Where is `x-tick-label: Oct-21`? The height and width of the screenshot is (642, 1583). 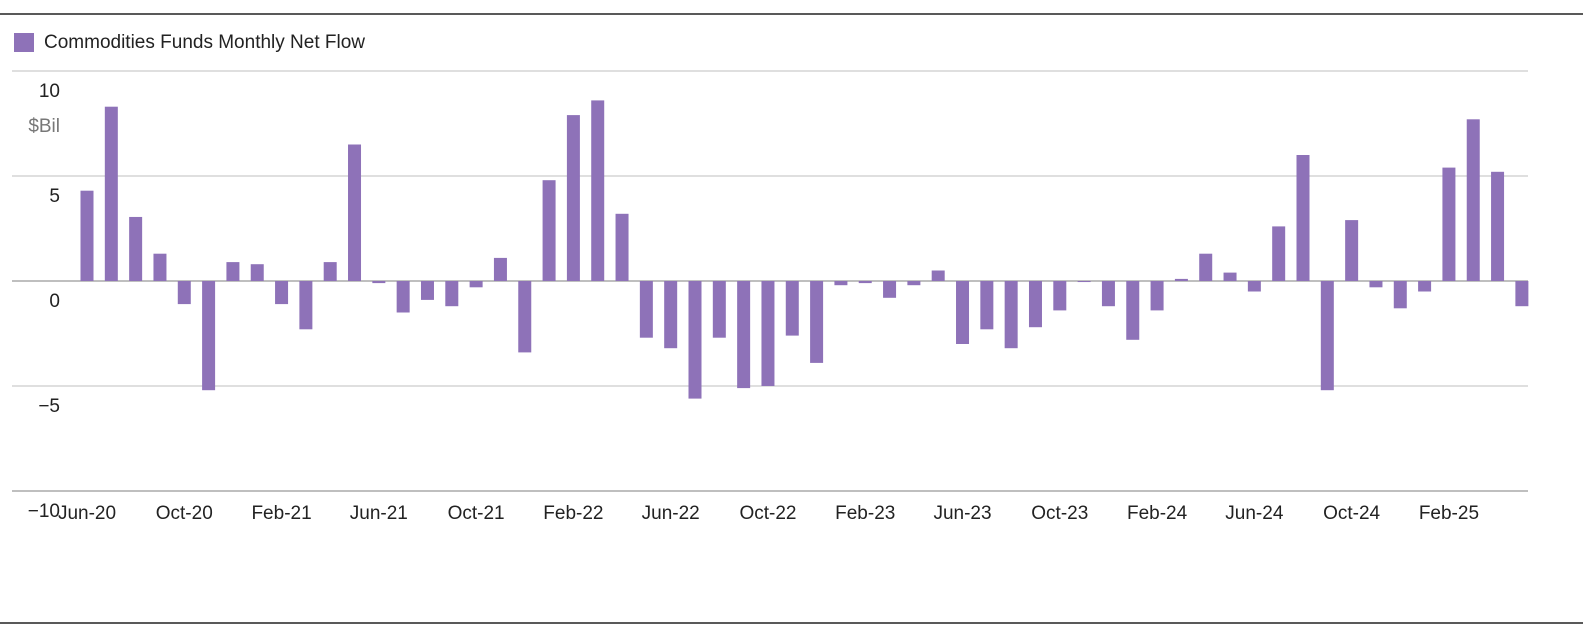 x-tick-label: Oct-21 is located at coordinates (476, 513).